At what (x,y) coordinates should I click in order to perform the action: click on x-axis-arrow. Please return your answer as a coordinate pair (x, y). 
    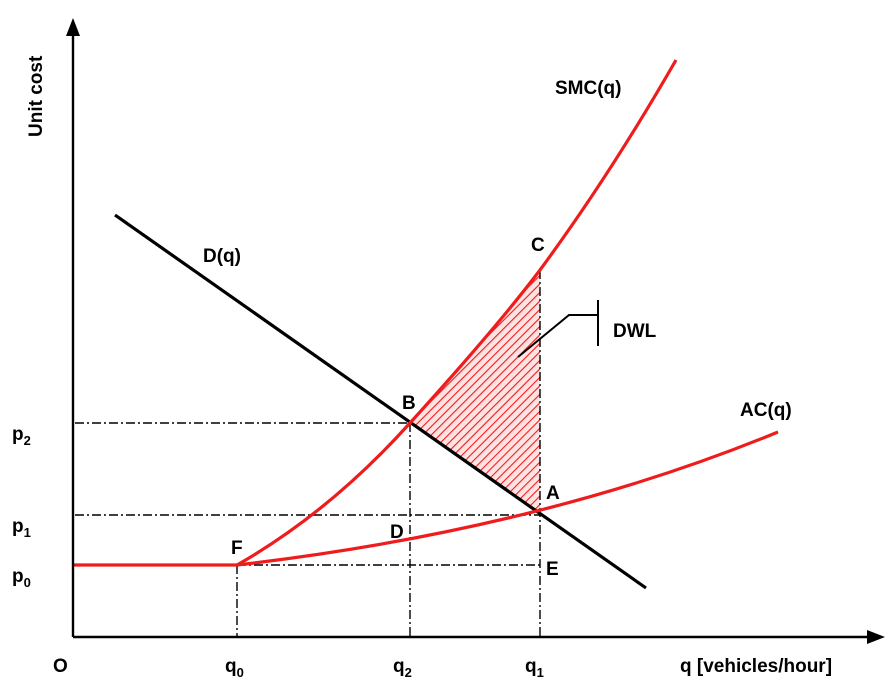
    Looking at the image, I should click on (876, 637).